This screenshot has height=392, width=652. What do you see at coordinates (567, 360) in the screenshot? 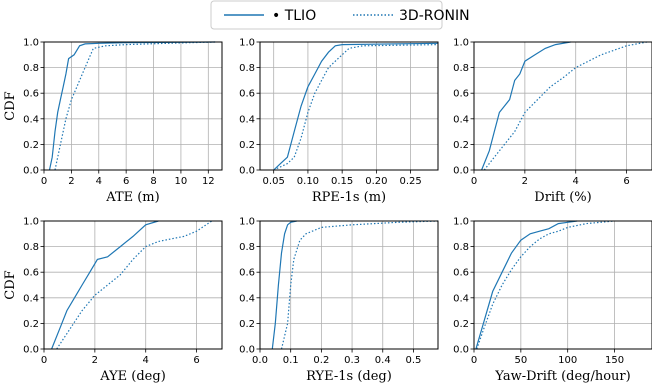
I see `x-tick-label-2: 100` at bounding box center [567, 360].